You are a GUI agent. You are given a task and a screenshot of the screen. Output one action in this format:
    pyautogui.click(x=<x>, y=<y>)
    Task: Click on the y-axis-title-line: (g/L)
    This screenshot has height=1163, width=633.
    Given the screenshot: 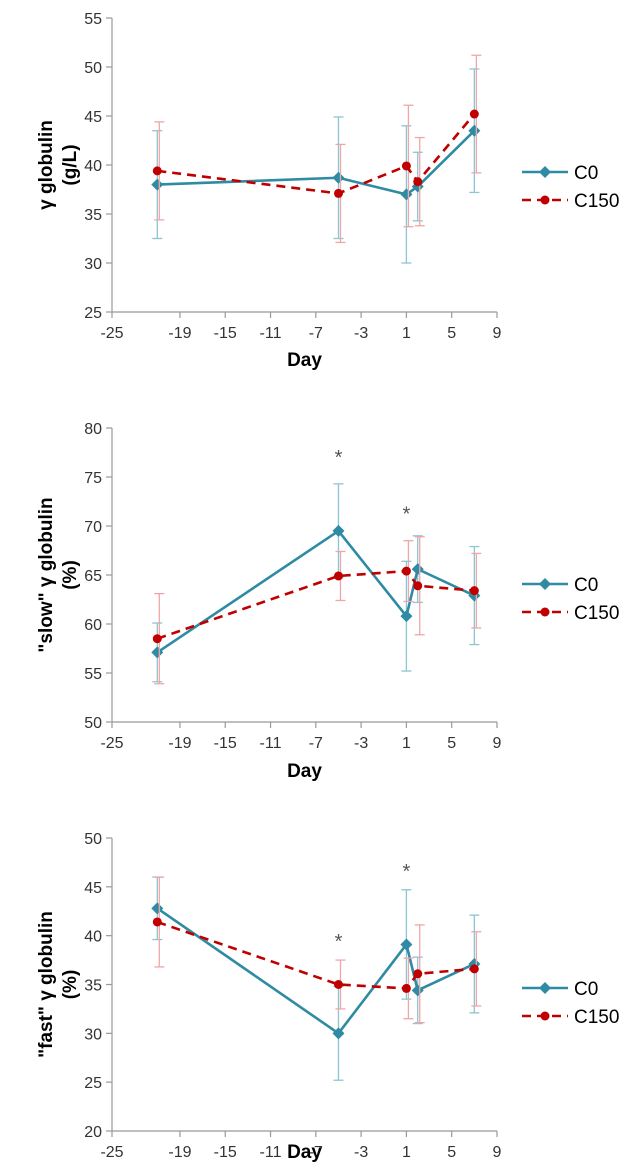 What is the action you would take?
    pyautogui.click(x=70, y=164)
    